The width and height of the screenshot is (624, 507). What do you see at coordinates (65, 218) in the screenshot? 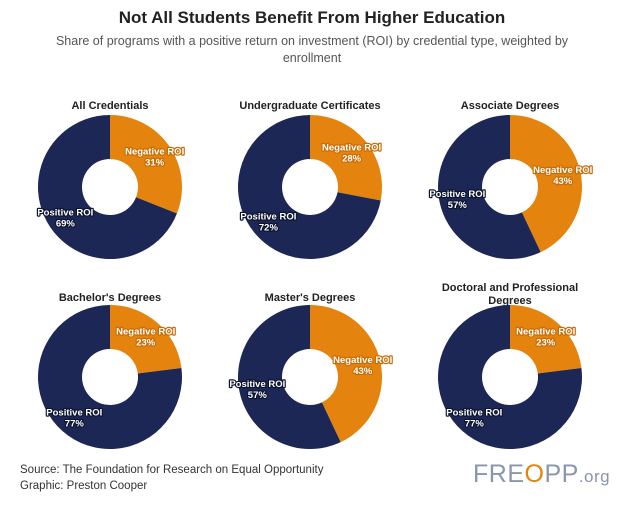
I see `positive-roi-label: Positive ROI 69%` at bounding box center [65, 218].